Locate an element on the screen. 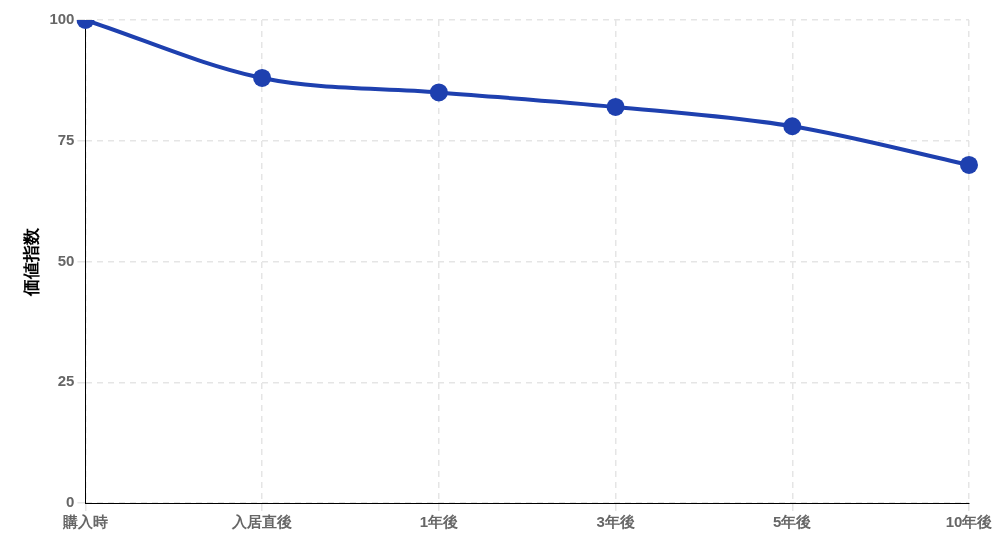  x-tick-label: 10年後 is located at coordinates (969, 522).